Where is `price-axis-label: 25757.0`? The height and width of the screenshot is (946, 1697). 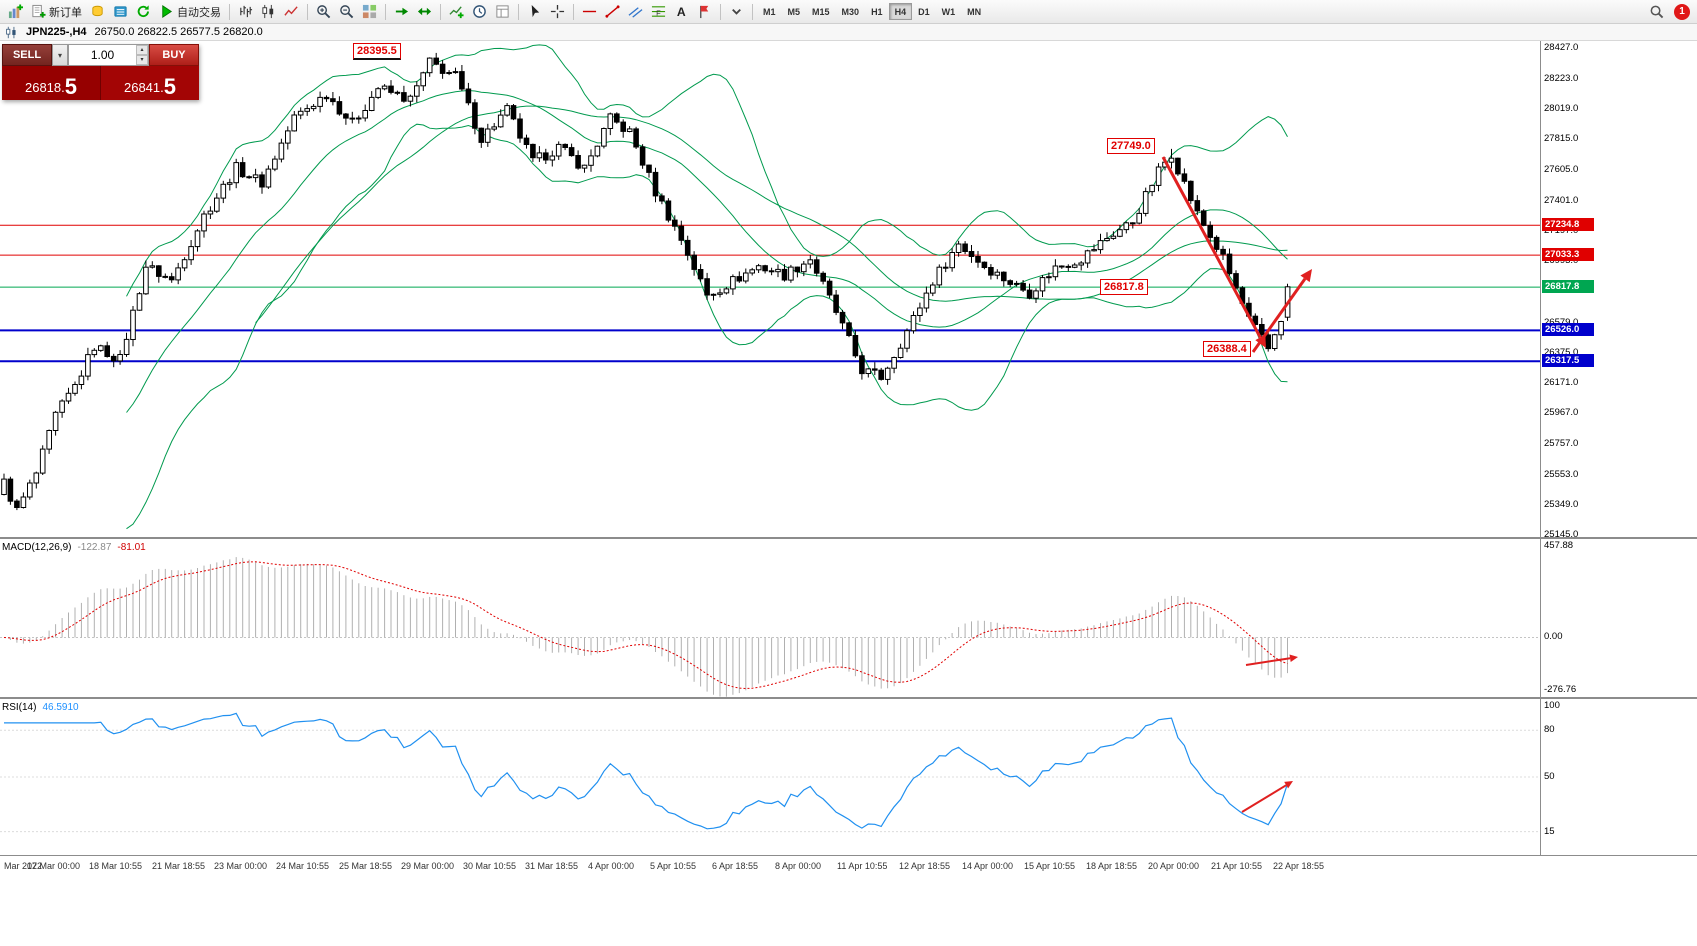
price-axis-label: 25757.0 is located at coordinates (1561, 443).